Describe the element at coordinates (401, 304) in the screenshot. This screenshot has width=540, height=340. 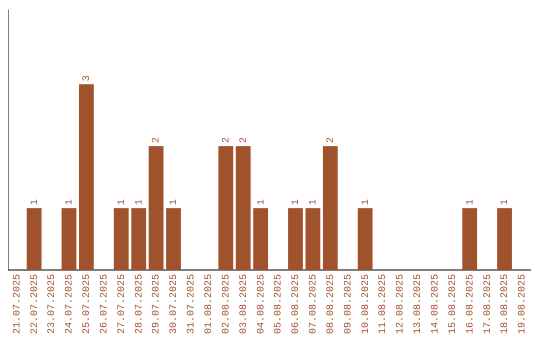
I see `x-tick-label: 12.08.2025` at that location.